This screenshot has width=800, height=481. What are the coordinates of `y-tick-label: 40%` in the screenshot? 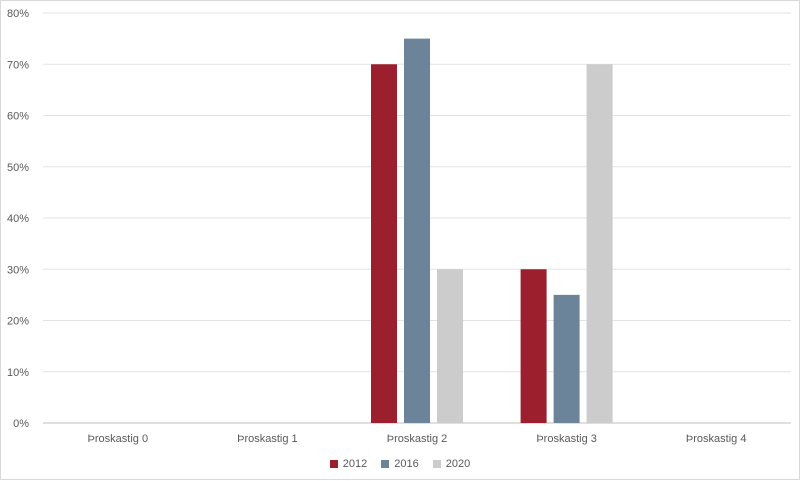 It's located at (18, 219).